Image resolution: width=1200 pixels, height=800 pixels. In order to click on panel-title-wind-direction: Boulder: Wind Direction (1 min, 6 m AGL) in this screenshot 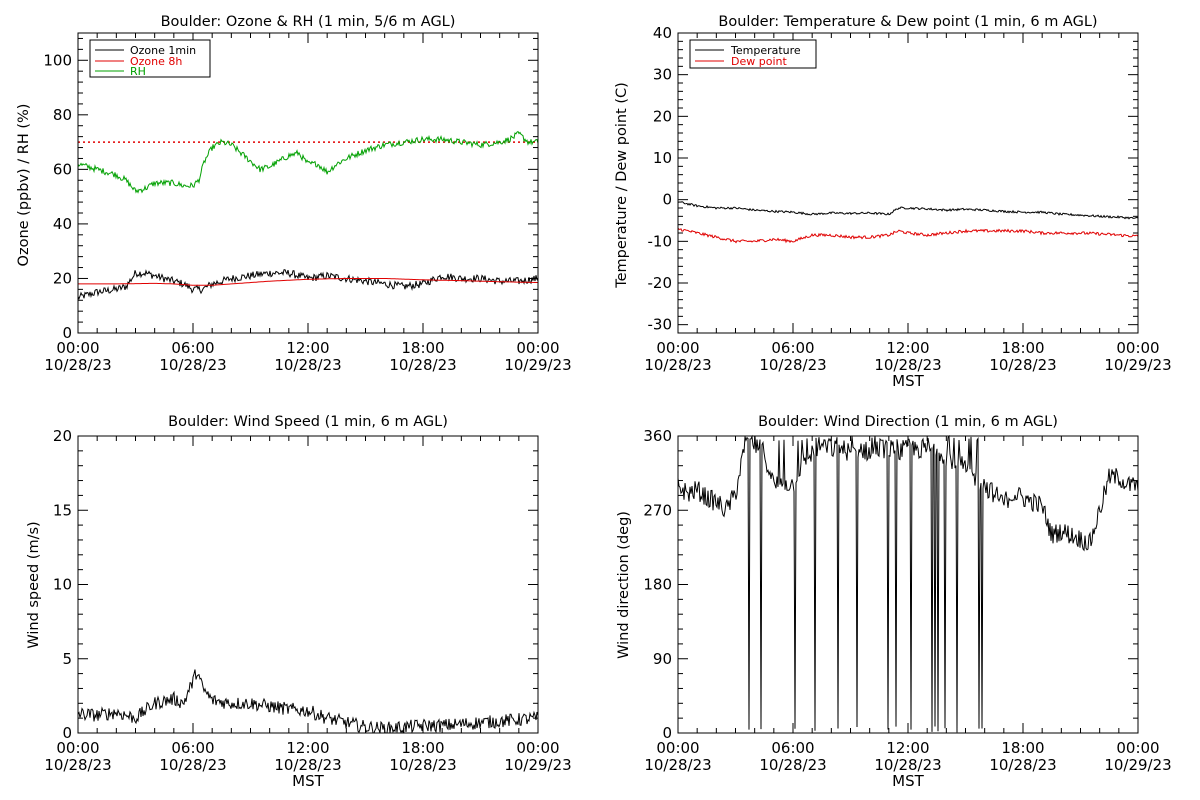, I will do `click(908, 422)`.